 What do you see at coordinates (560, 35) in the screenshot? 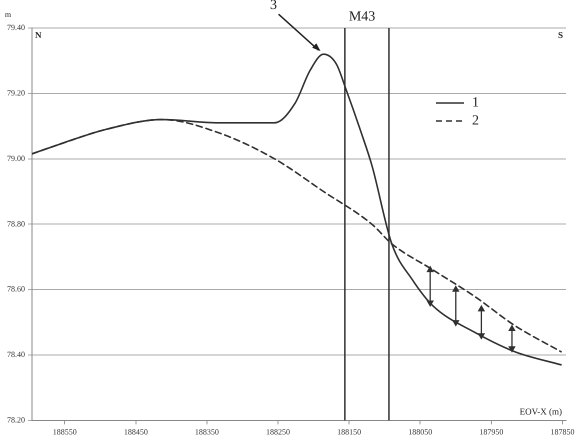
I see `annotation: S` at bounding box center [560, 35].